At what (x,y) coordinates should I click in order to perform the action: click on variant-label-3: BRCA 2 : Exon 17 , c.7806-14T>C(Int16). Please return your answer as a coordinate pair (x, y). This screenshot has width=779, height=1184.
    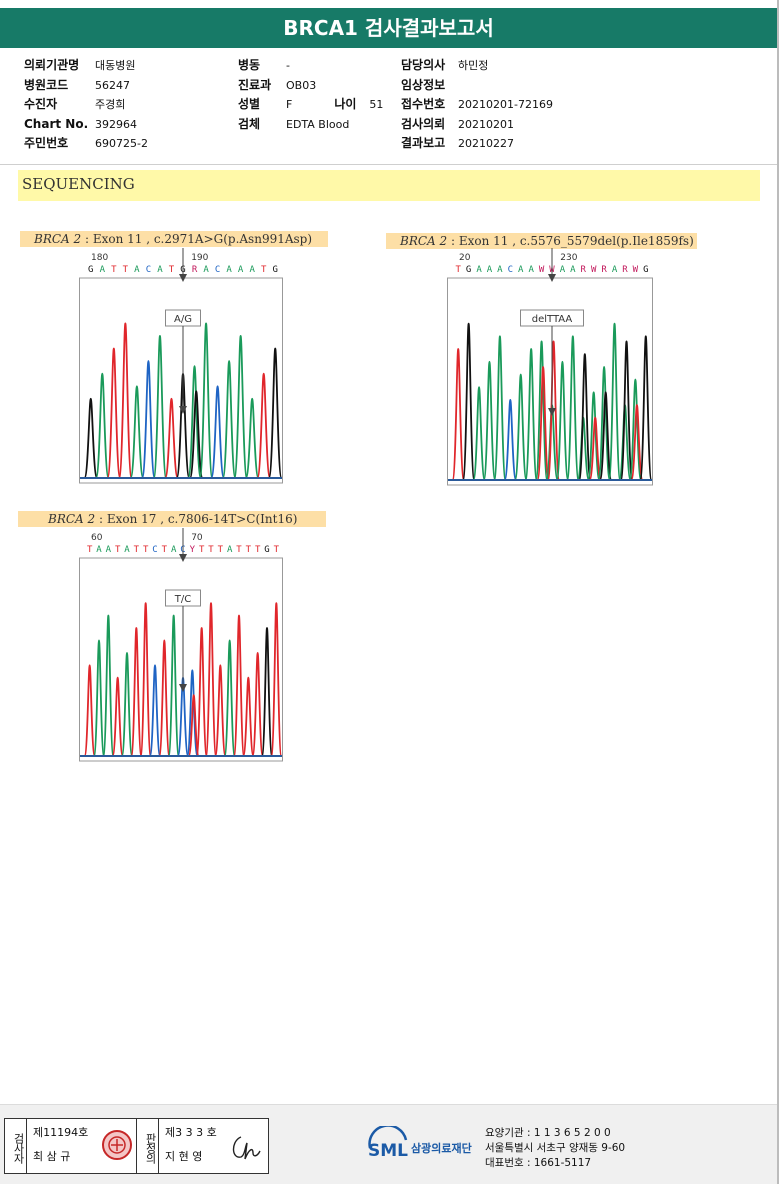
    Looking at the image, I should click on (172, 519).